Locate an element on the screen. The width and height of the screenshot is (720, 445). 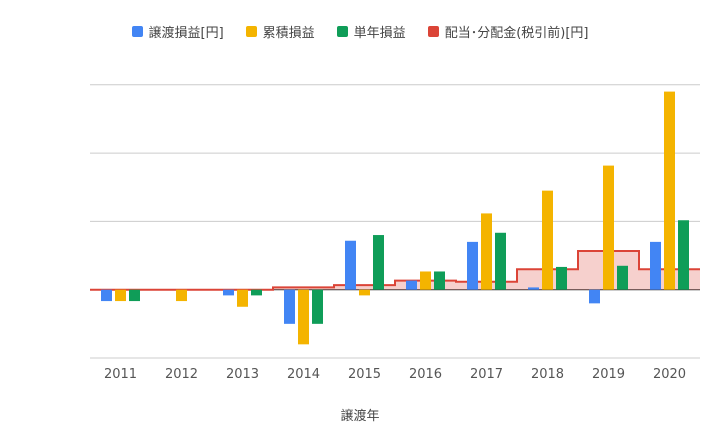
legend-swatch-dividends is located at coordinates (433, 31).